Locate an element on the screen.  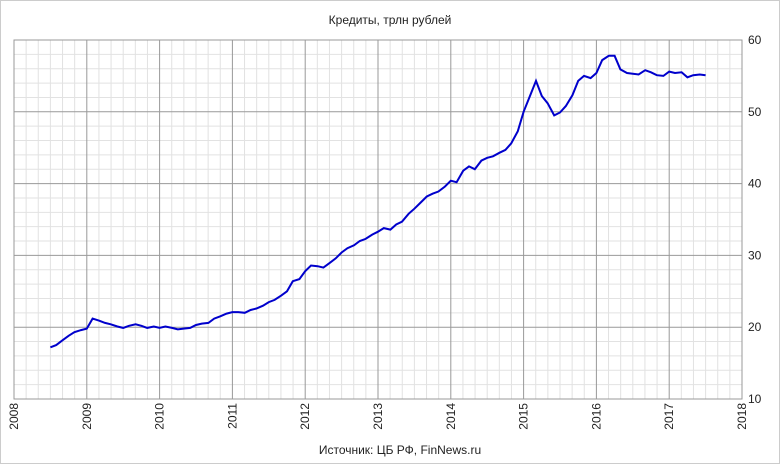
chart-title: Кредиты, трлн рублей is located at coordinates (390, 20).